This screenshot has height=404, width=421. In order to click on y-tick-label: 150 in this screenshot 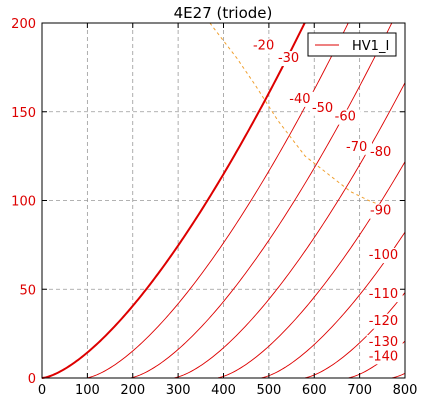, I will do `click(23, 113)`.